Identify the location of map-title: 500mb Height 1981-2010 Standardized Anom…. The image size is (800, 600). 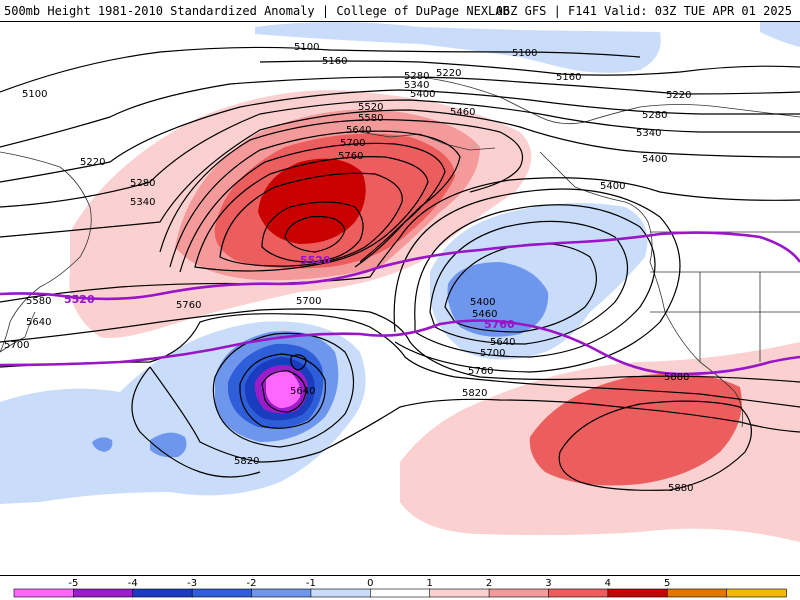
(257, 11).